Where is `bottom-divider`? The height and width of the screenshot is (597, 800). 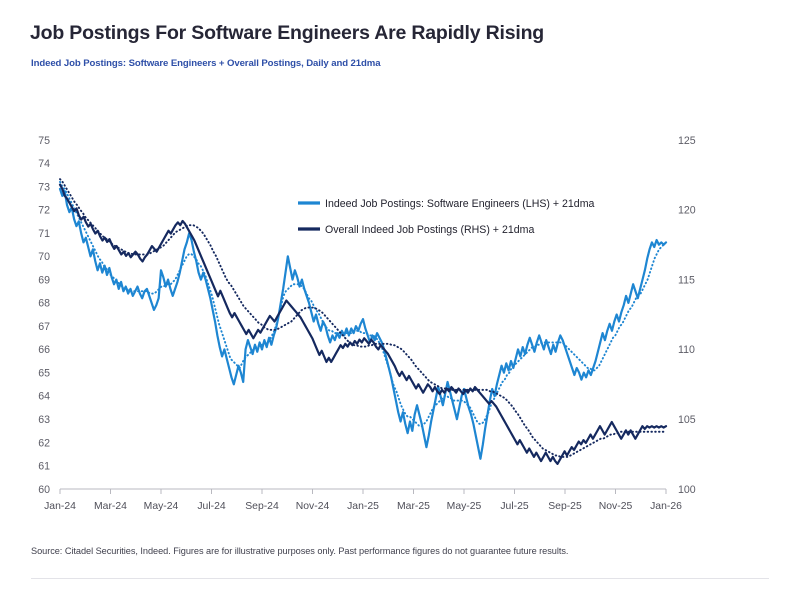 bottom-divider is located at coordinates (400, 578).